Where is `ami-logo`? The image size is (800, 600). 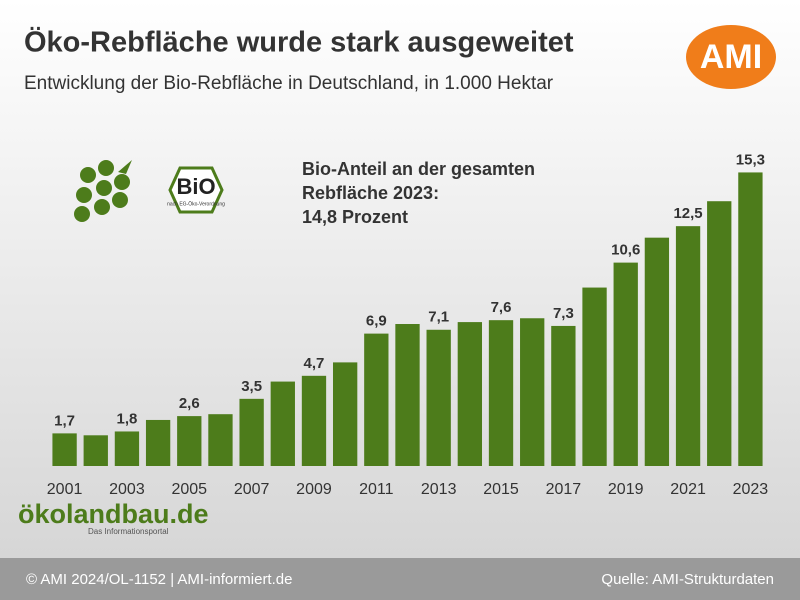 ami-logo is located at coordinates (731, 57).